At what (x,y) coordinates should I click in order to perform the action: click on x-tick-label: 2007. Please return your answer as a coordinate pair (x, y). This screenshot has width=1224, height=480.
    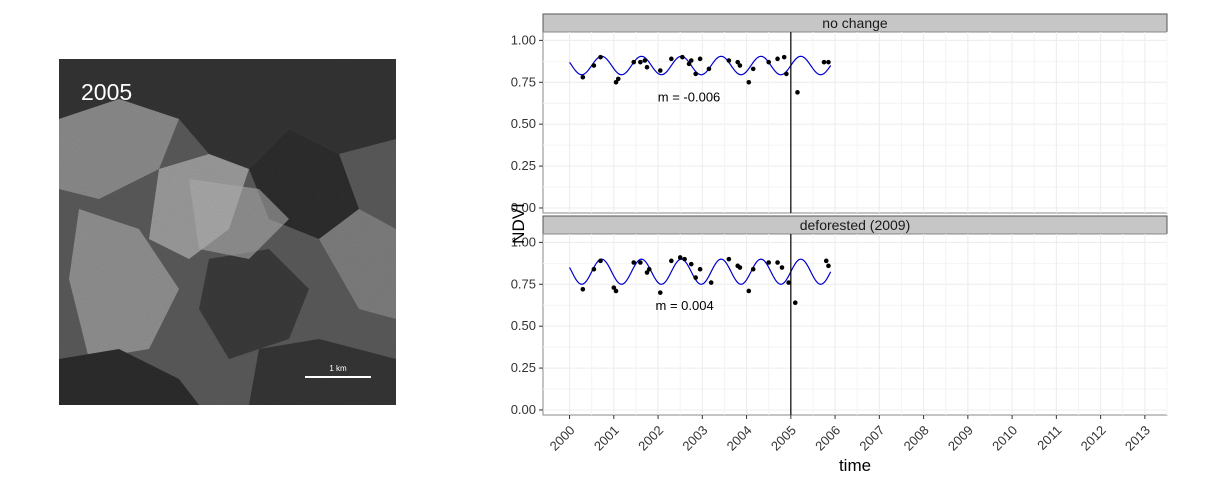
    Looking at the image, I should click on (871, 438).